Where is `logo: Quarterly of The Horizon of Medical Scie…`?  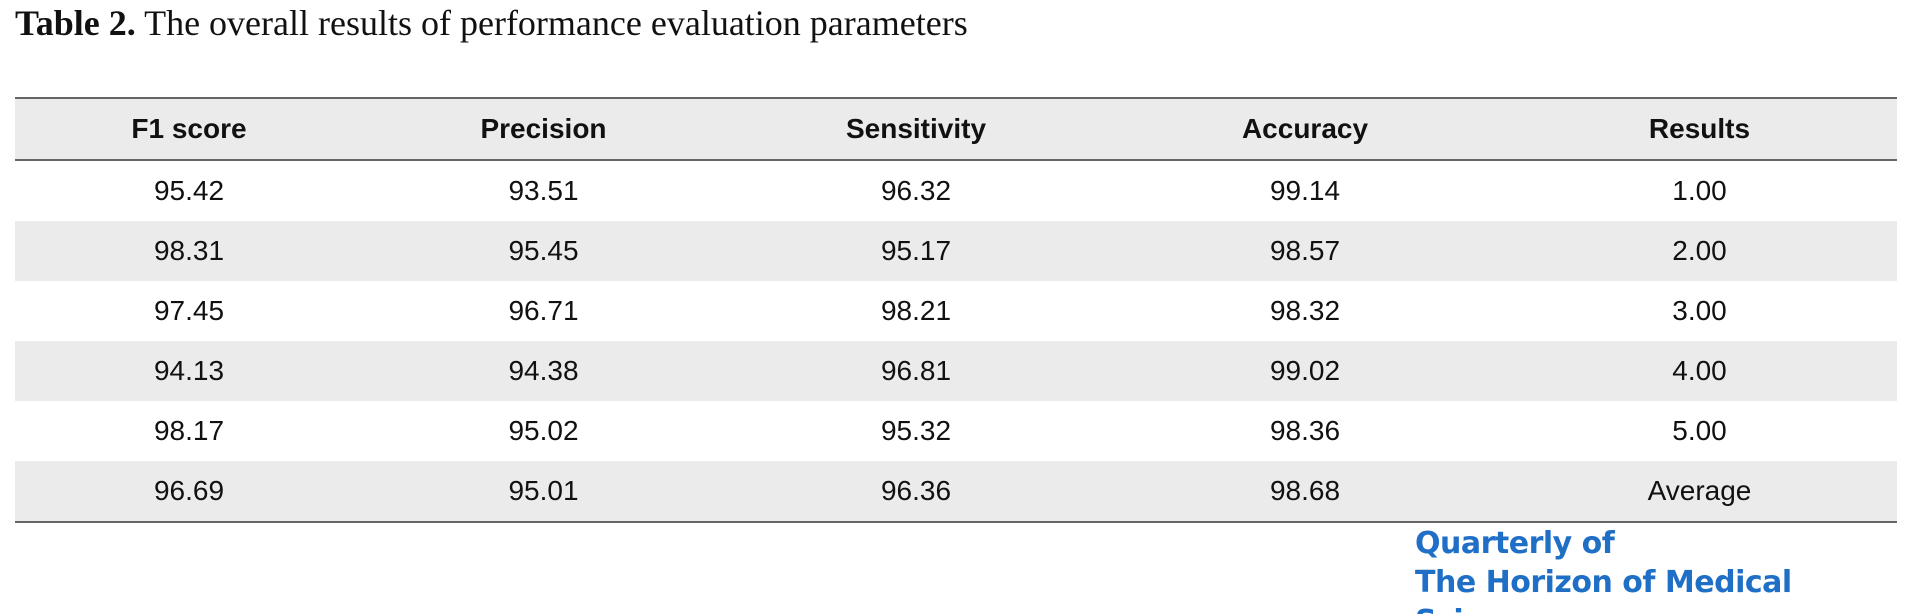 logo: Quarterly of The Horizon of Medical Scie… is located at coordinates (1666, 569).